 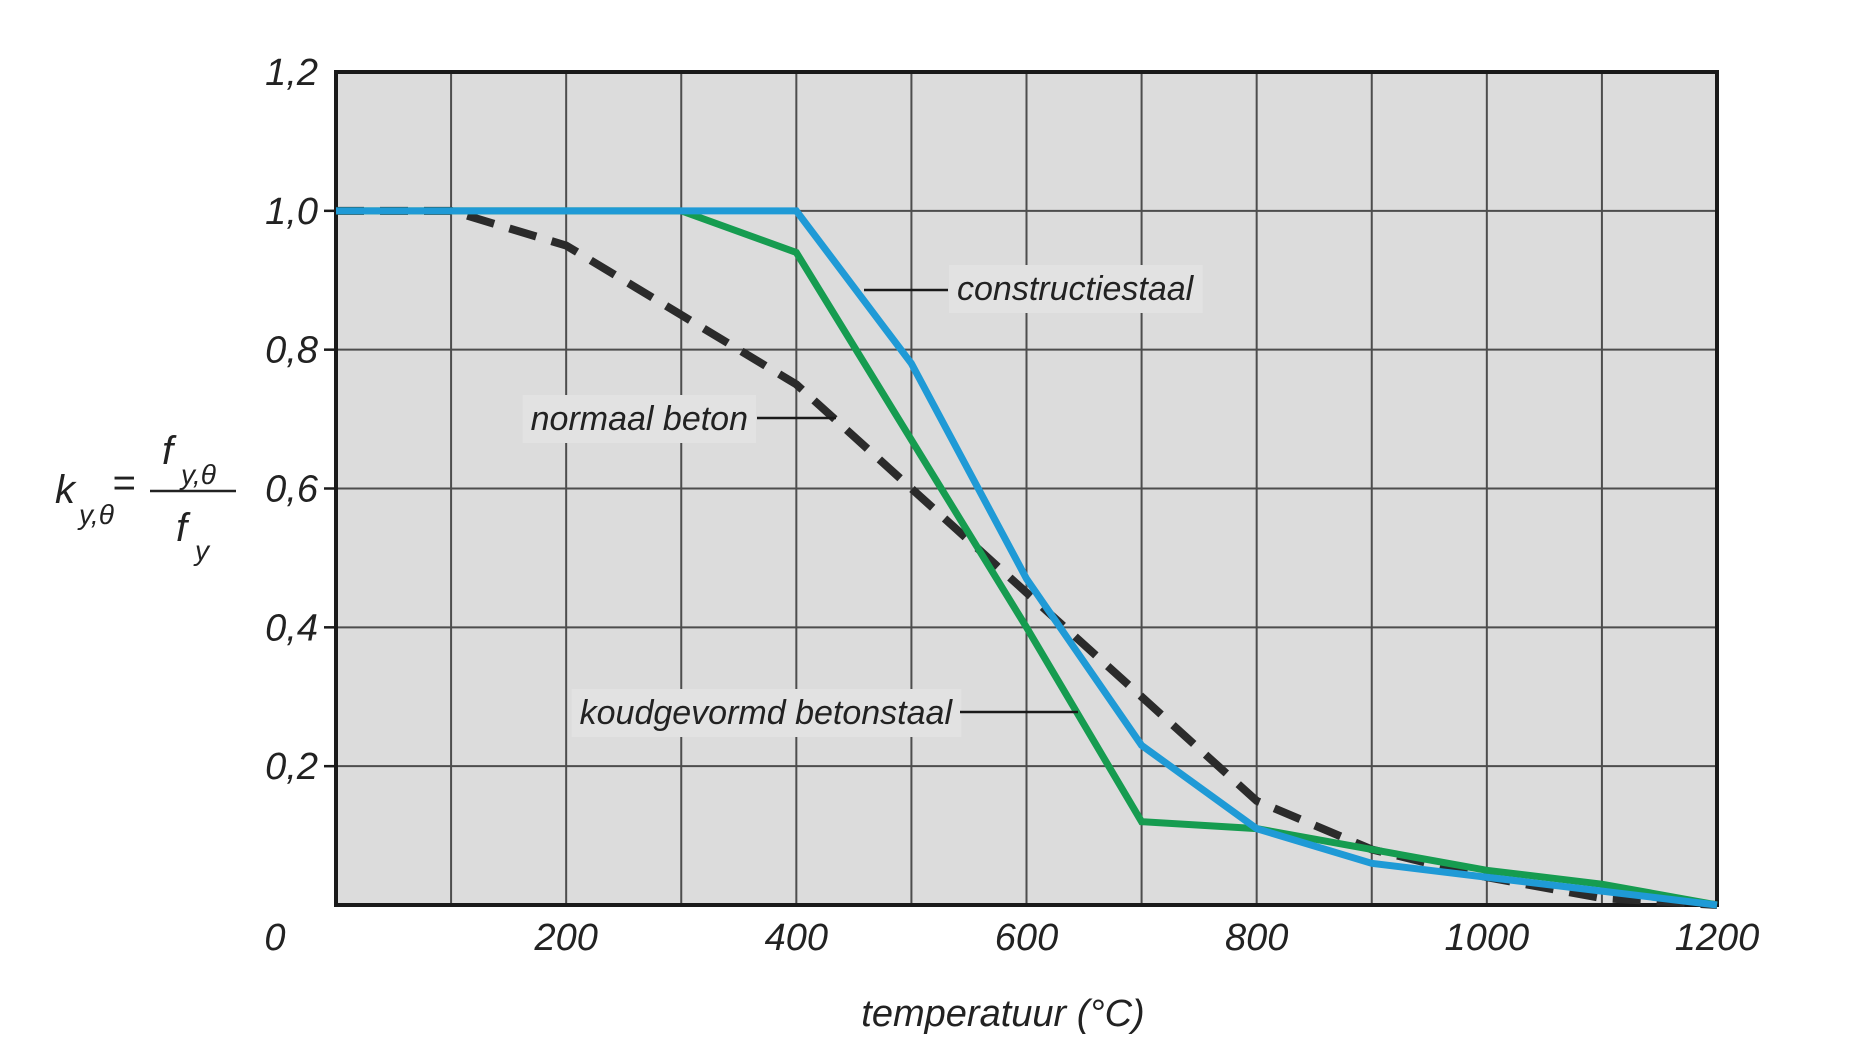 I want to click on formula-den-f: f, so click(x=183, y=528).